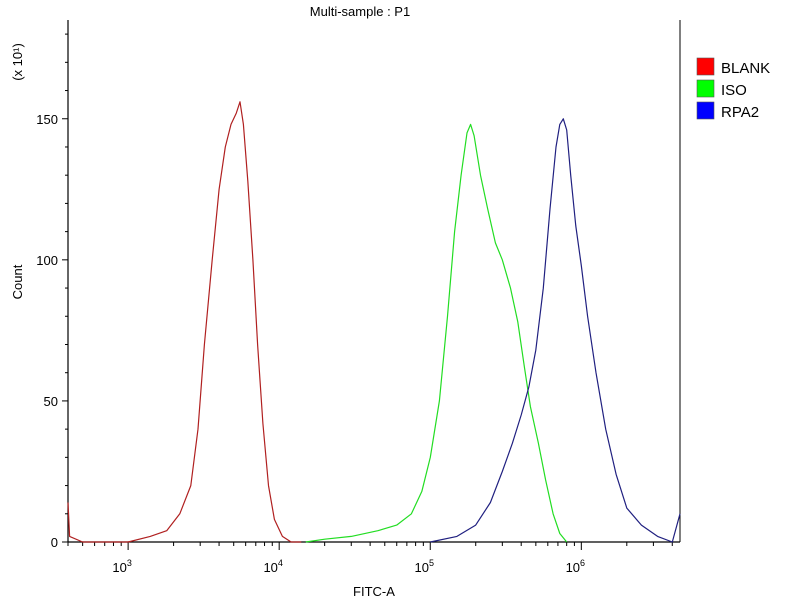  Describe the element at coordinates (740, 112) in the screenshot. I see `legend-label-rpa2: RPA2` at that location.